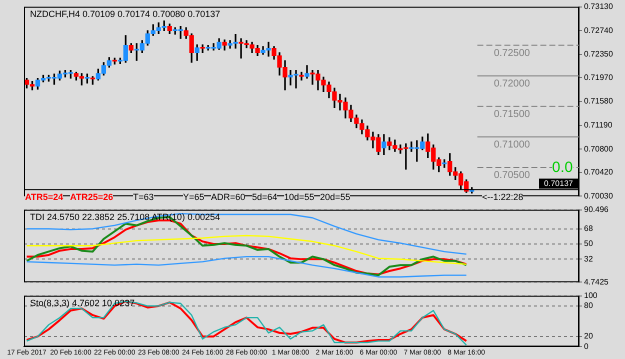  Describe the element at coordinates (92, 197) in the screenshot. I see `annotation: ATR25=26` at that location.